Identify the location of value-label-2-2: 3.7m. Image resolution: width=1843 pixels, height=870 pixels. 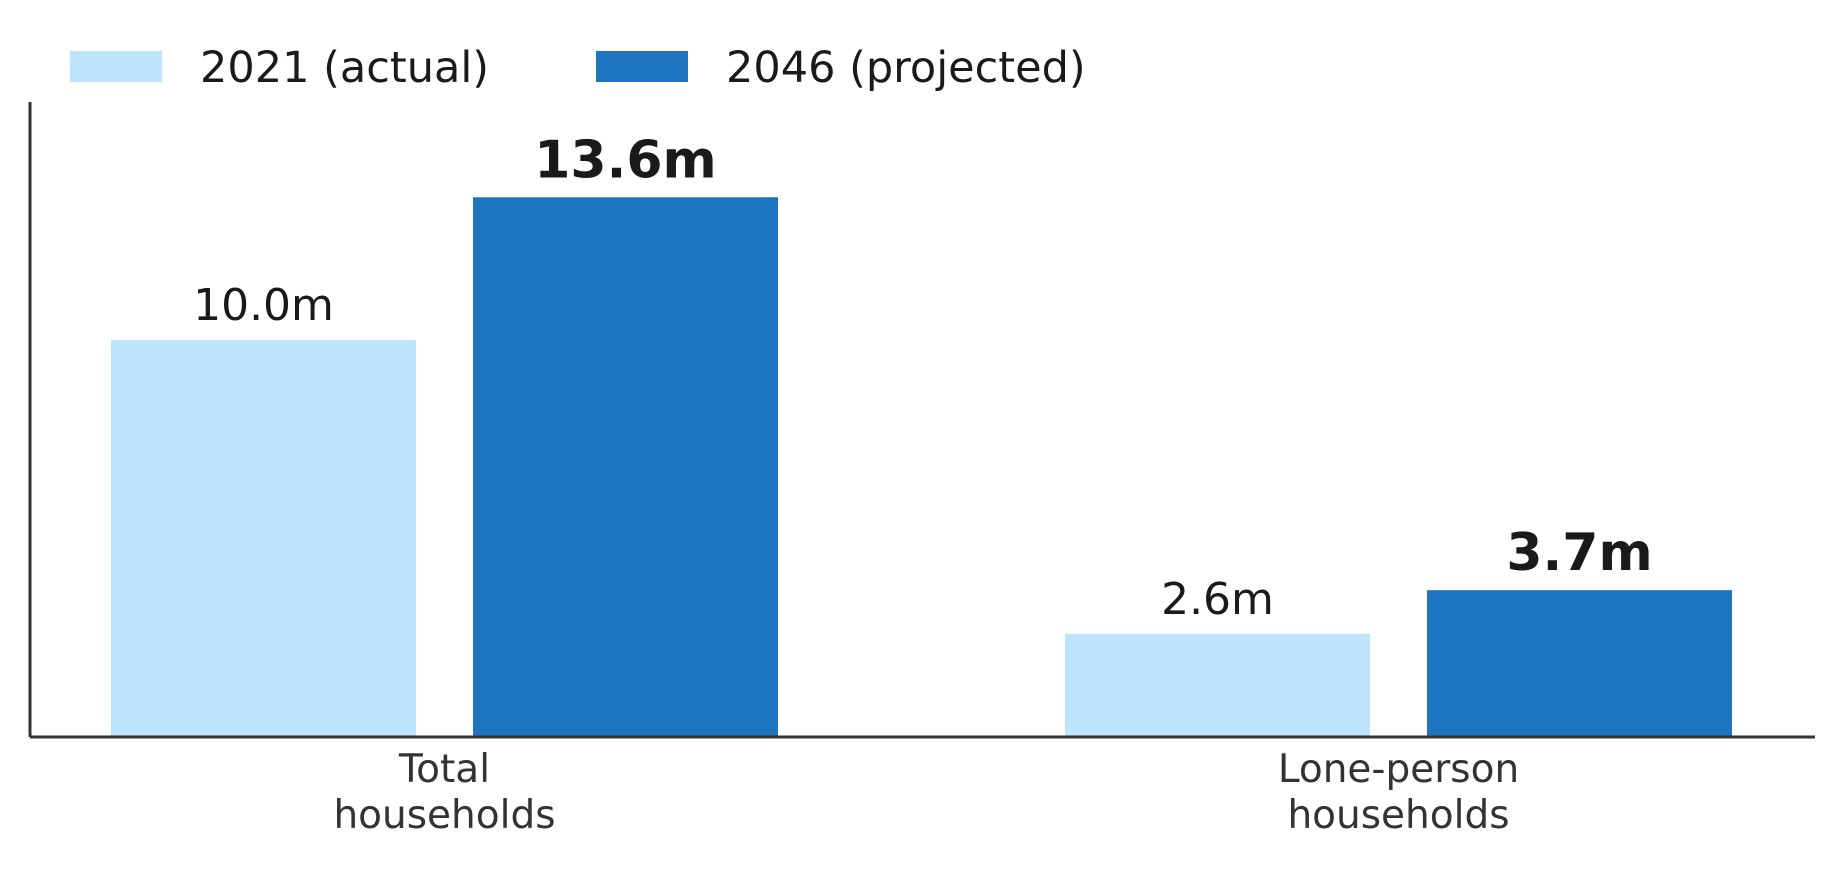
(1579, 553).